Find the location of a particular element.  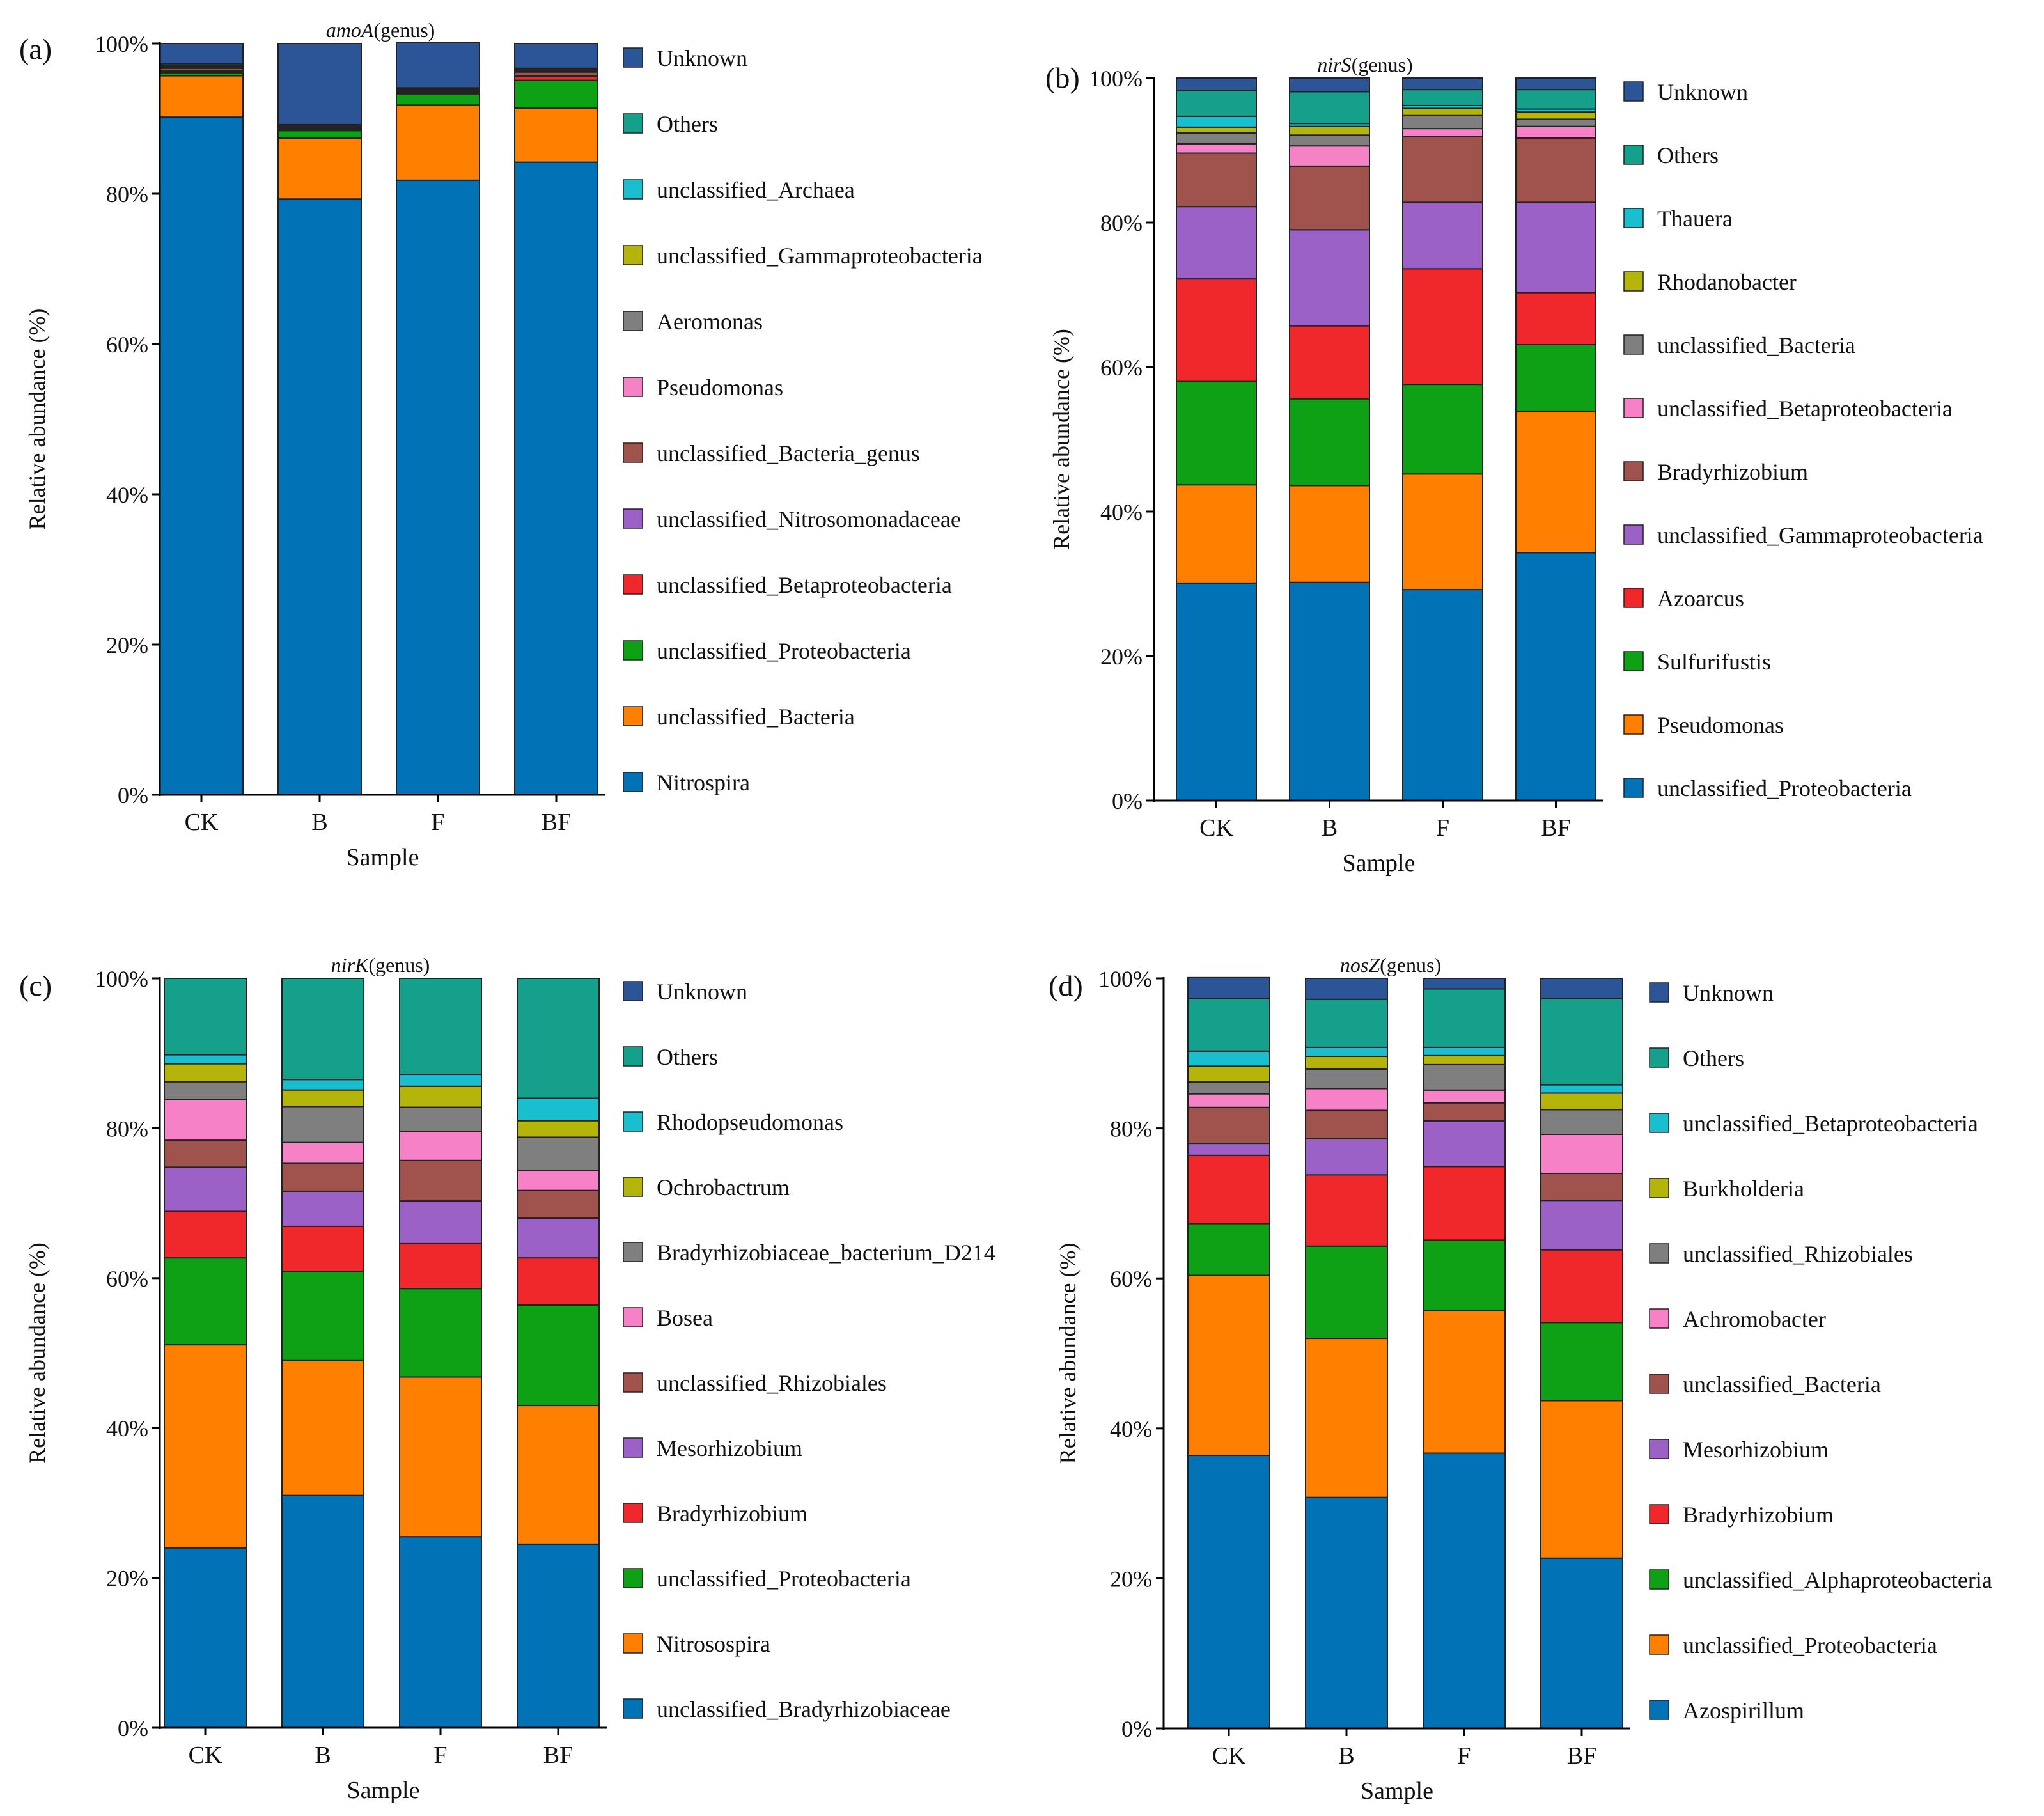

bar-segment-BF-Rhodanobacter is located at coordinates (1555, 115).